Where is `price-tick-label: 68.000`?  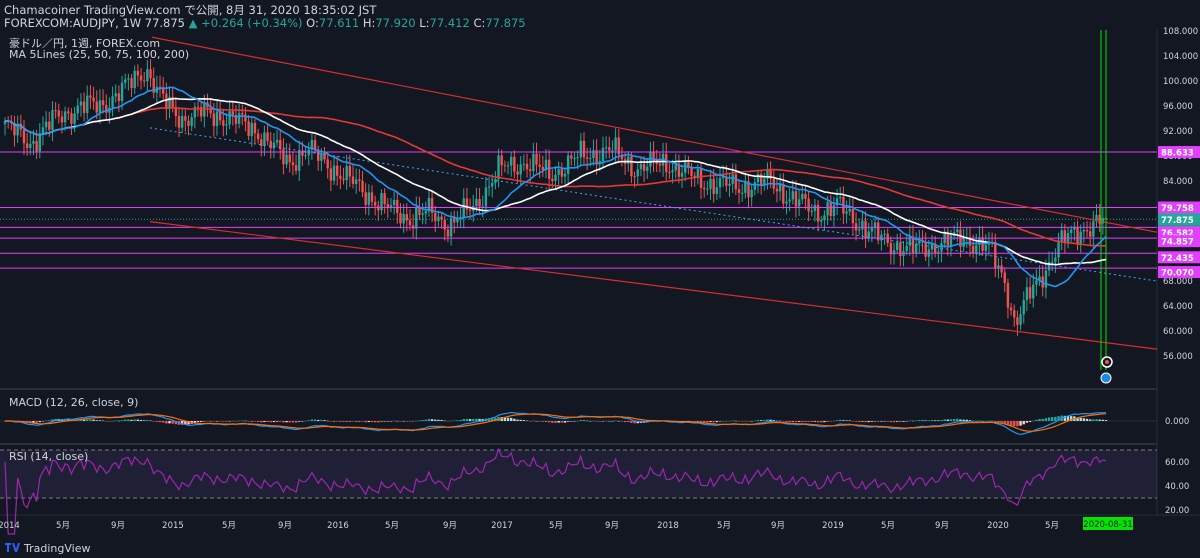
price-tick-label: 68.000 is located at coordinates (1178, 282).